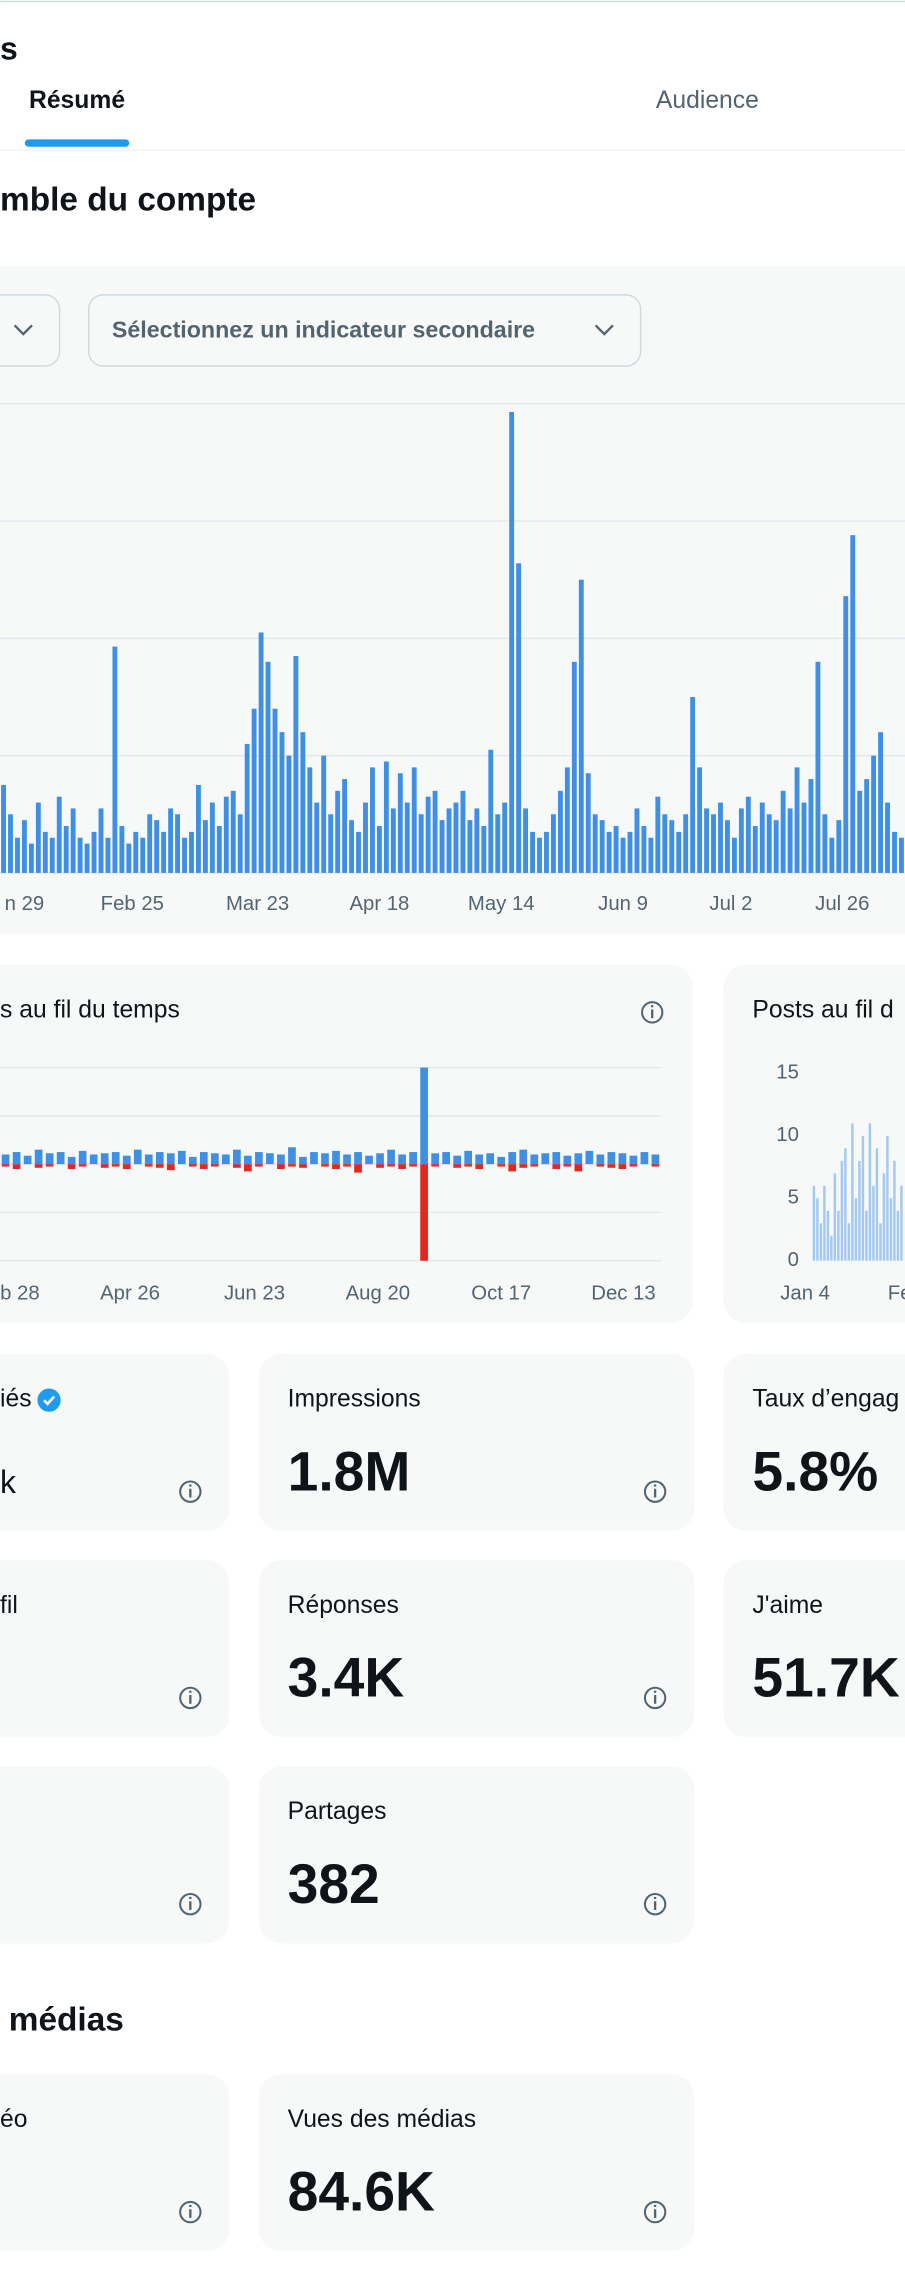 The width and height of the screenshot is (905, 2276). Describe the element at coordinates (90, 1009) in the screenshot. I see `chart-title: s au fil du temps` at that location.